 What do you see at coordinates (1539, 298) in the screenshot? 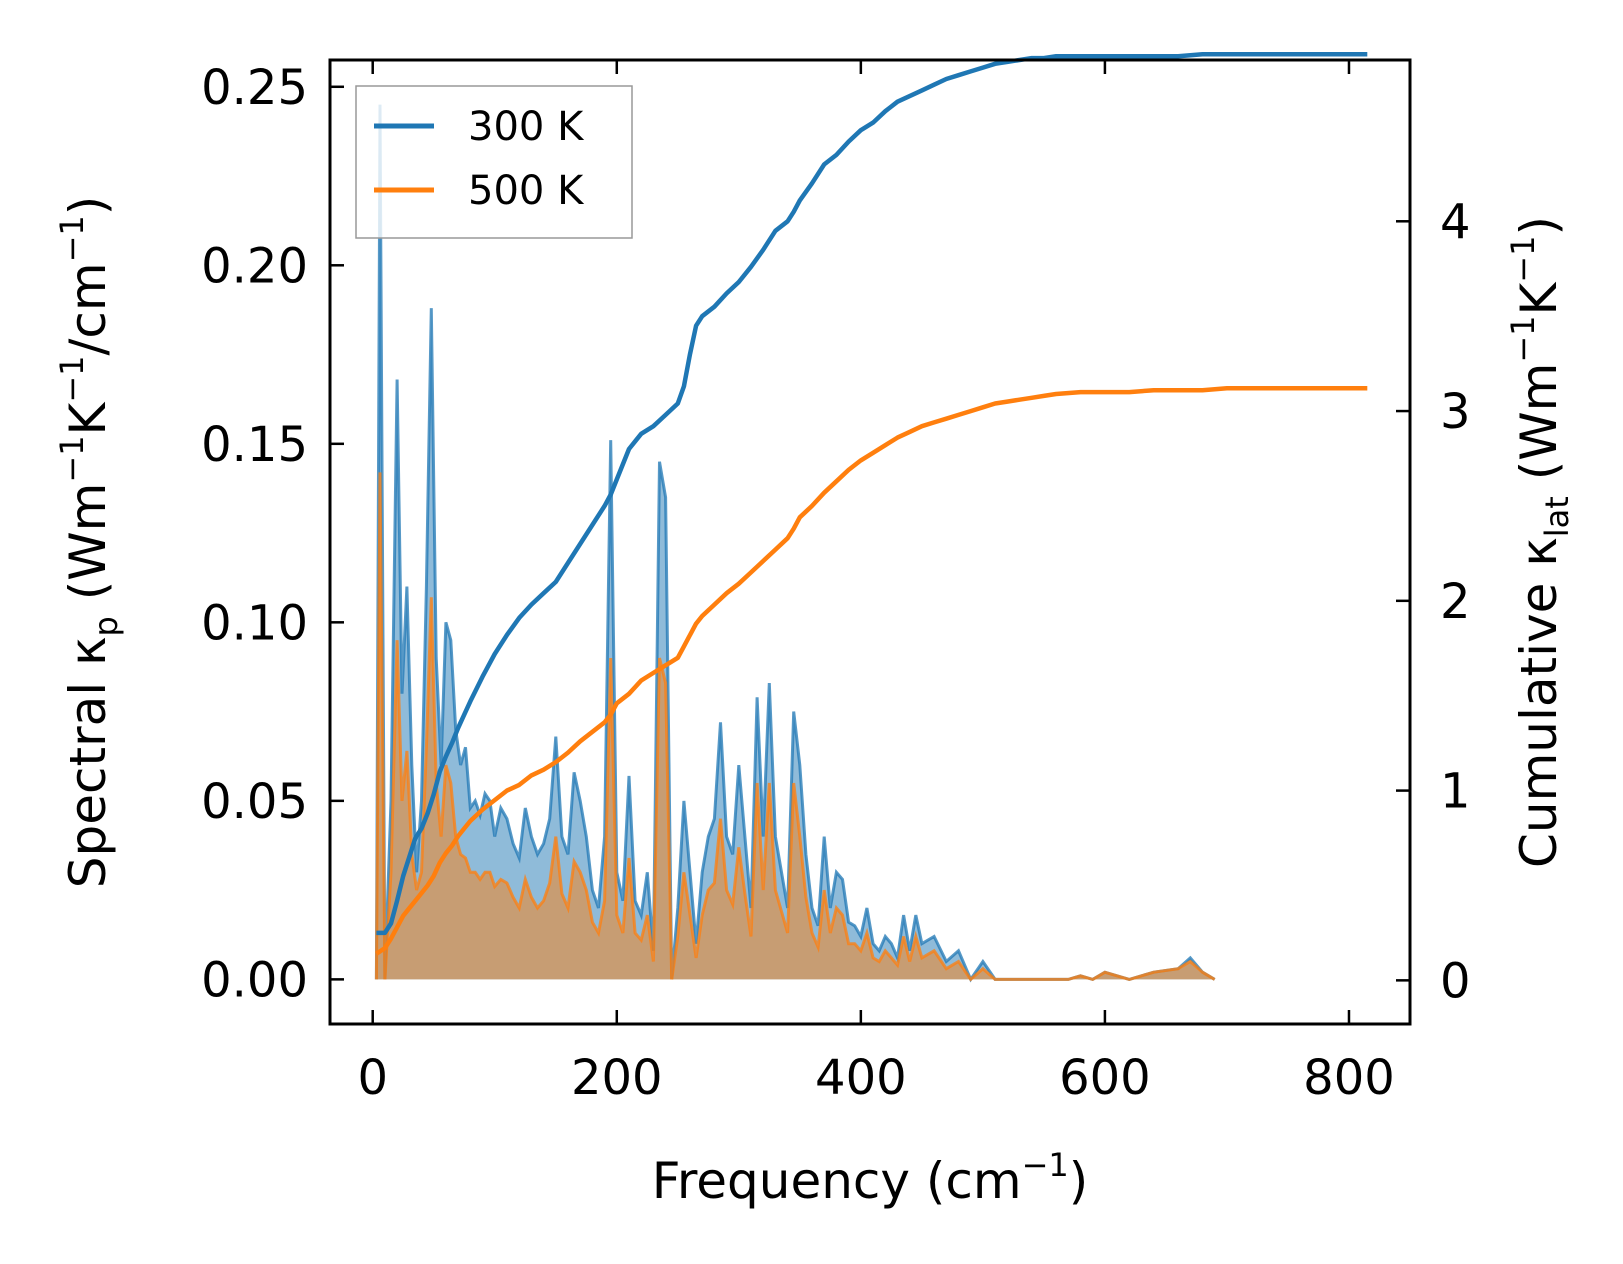
I see `y-right-label-c: K` at bounding box center [1539, 298].